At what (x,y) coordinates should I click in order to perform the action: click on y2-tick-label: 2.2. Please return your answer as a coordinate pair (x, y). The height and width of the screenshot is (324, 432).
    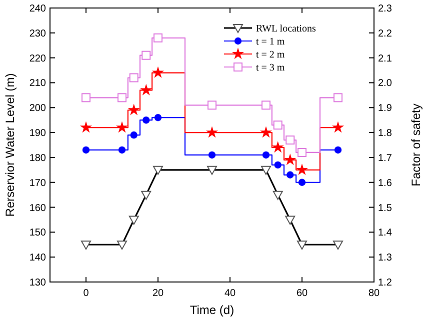
    Looking at the image, I should click on (385, 34).